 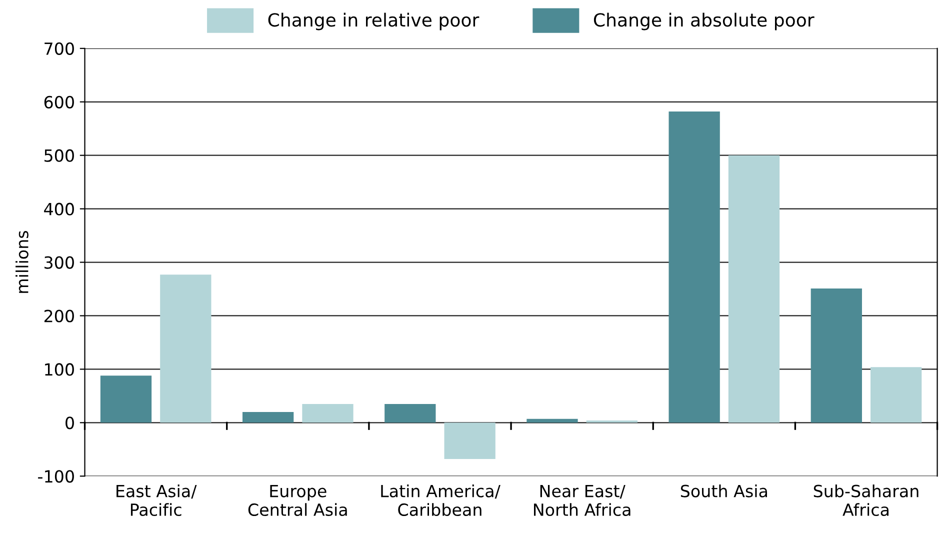 What do you see at coordinates (56, 476) in the screenshot?
I see `y-tick-label: -100` at bounding box center [56, 476].